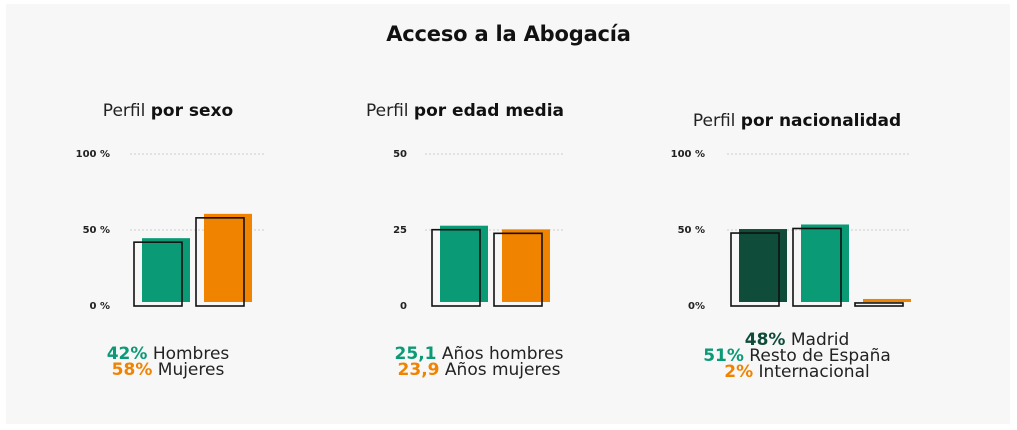 This screenshot has height=430, width=1017. Describe the element at coordinates (479, 370) in the screenshot. I see `legend-item-anos-mujeres: 23,9 Años mujeres` at that location.